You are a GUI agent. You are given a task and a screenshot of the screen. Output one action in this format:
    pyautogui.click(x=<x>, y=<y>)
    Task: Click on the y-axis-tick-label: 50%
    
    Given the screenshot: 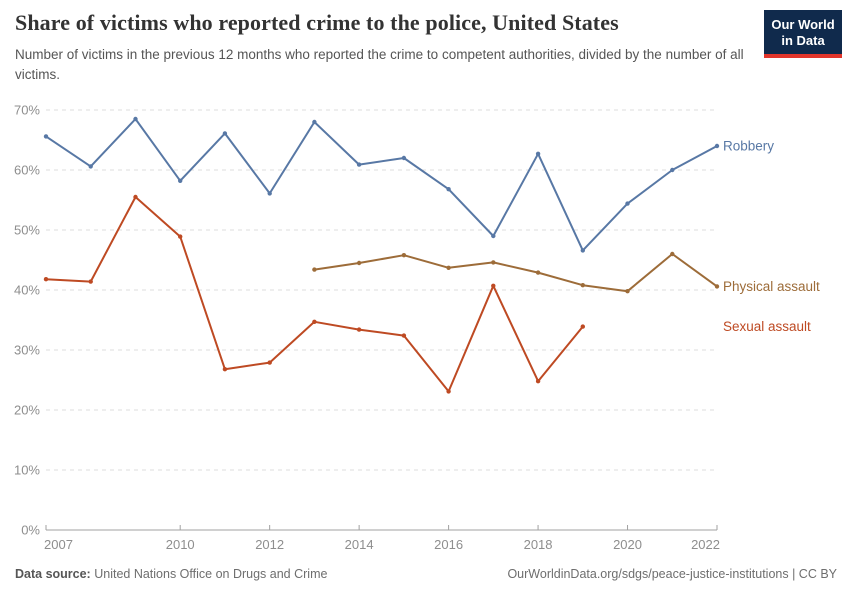 What is the action you would take?
    pyautogui.click(x=27, y=230)
    